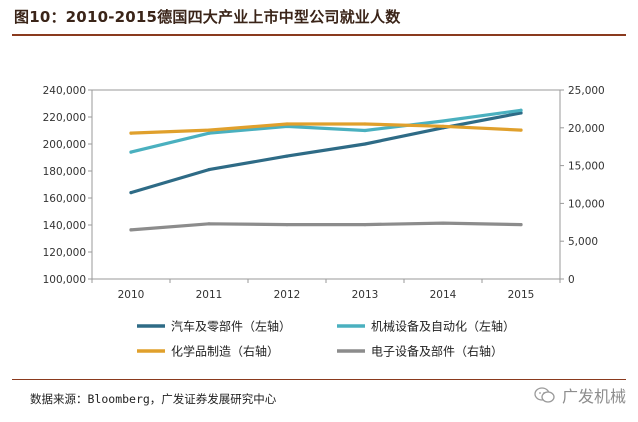  I want to click on watermark: 广发机械, so click(580, 395).